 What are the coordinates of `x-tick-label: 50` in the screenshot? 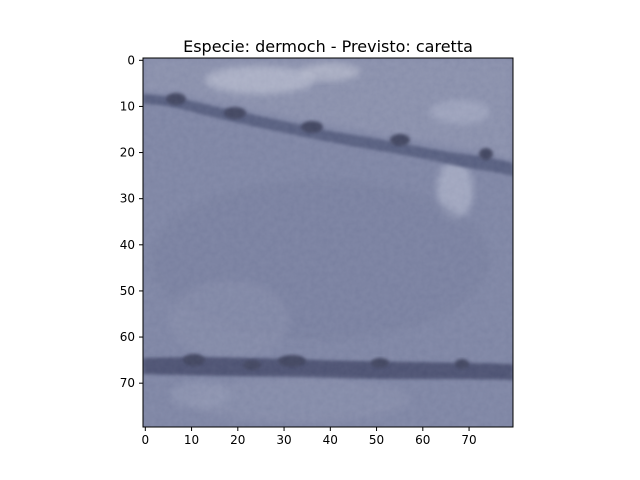 It's located at (376, 440).